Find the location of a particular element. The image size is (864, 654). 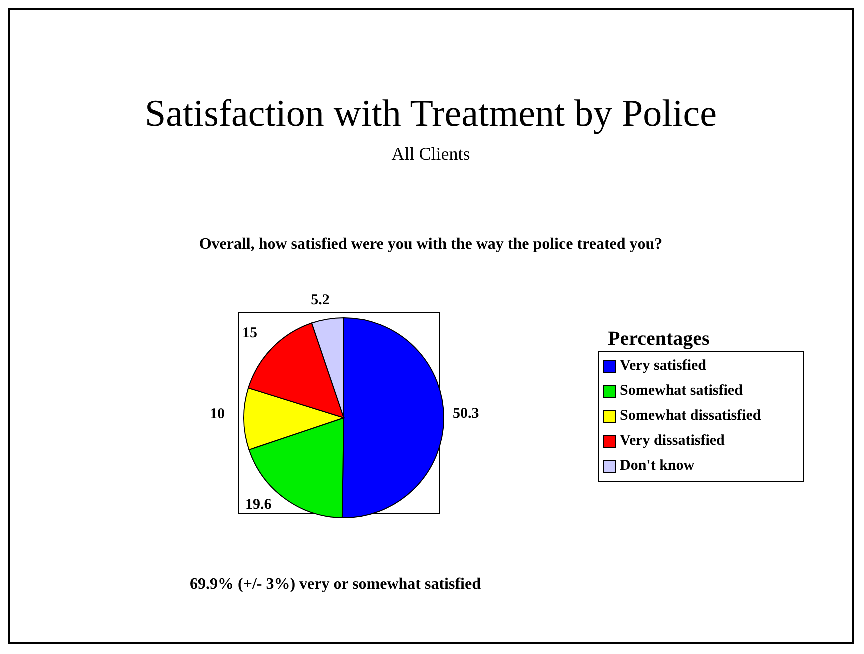

data-label: 50.3 is located at coordinates (466, 414).